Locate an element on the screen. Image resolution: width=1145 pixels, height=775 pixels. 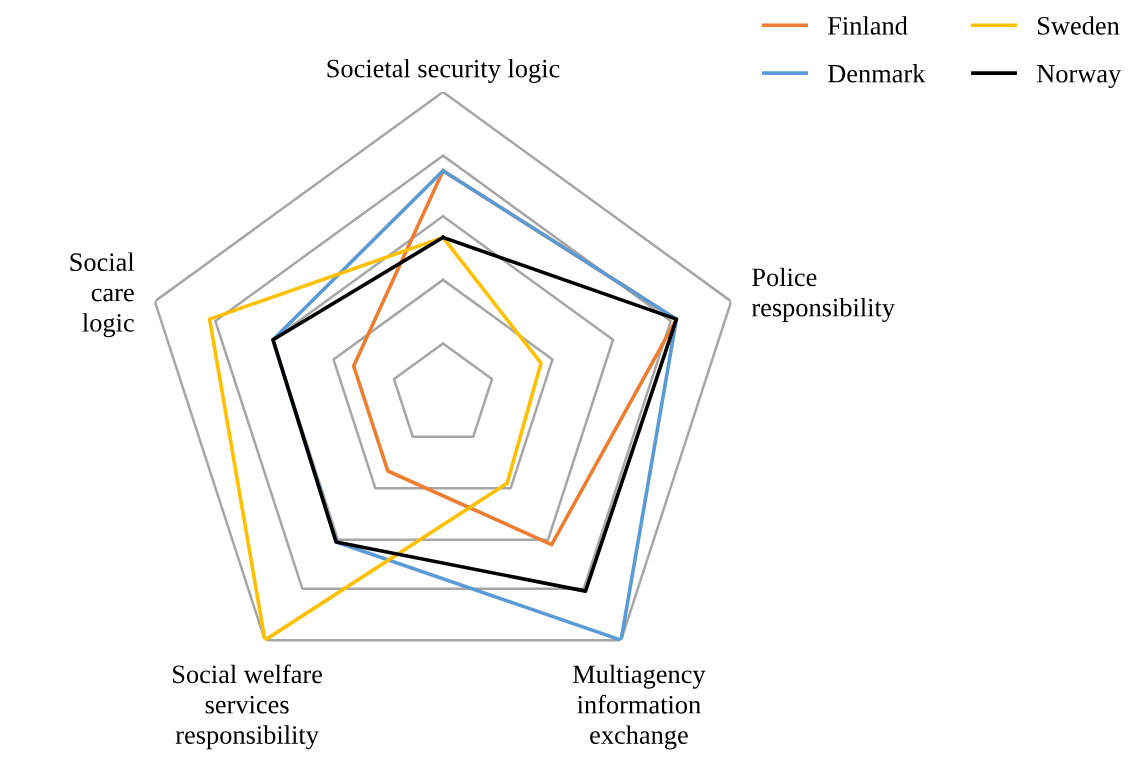
legend-label: Norway is located at coordinates (1079, 77).